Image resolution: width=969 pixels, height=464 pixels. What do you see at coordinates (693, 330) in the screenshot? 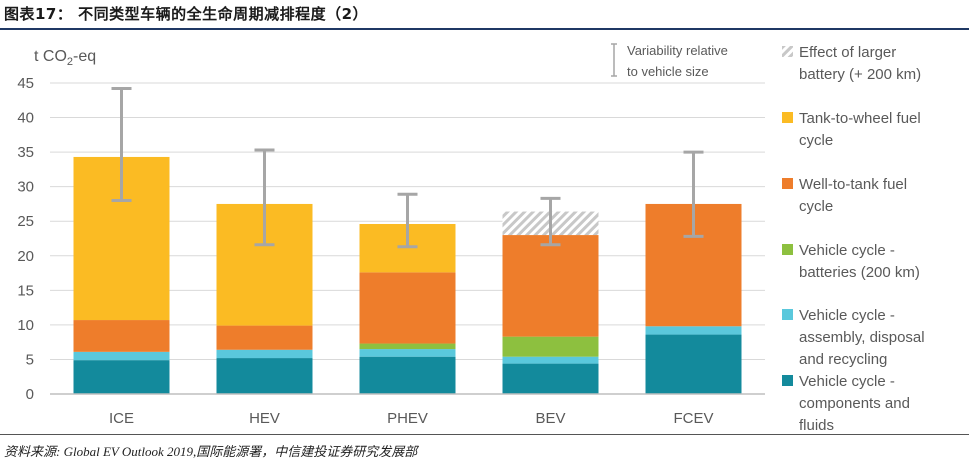
I see `bar-segment-assembly-fcev` at bounding box center [693, 330].